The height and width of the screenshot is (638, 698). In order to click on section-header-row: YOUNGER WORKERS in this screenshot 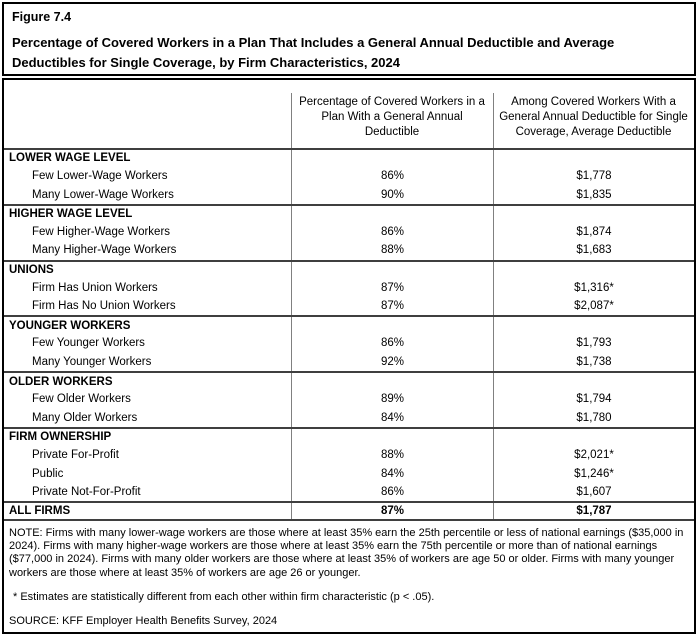, I will do `click(349, 325)`.